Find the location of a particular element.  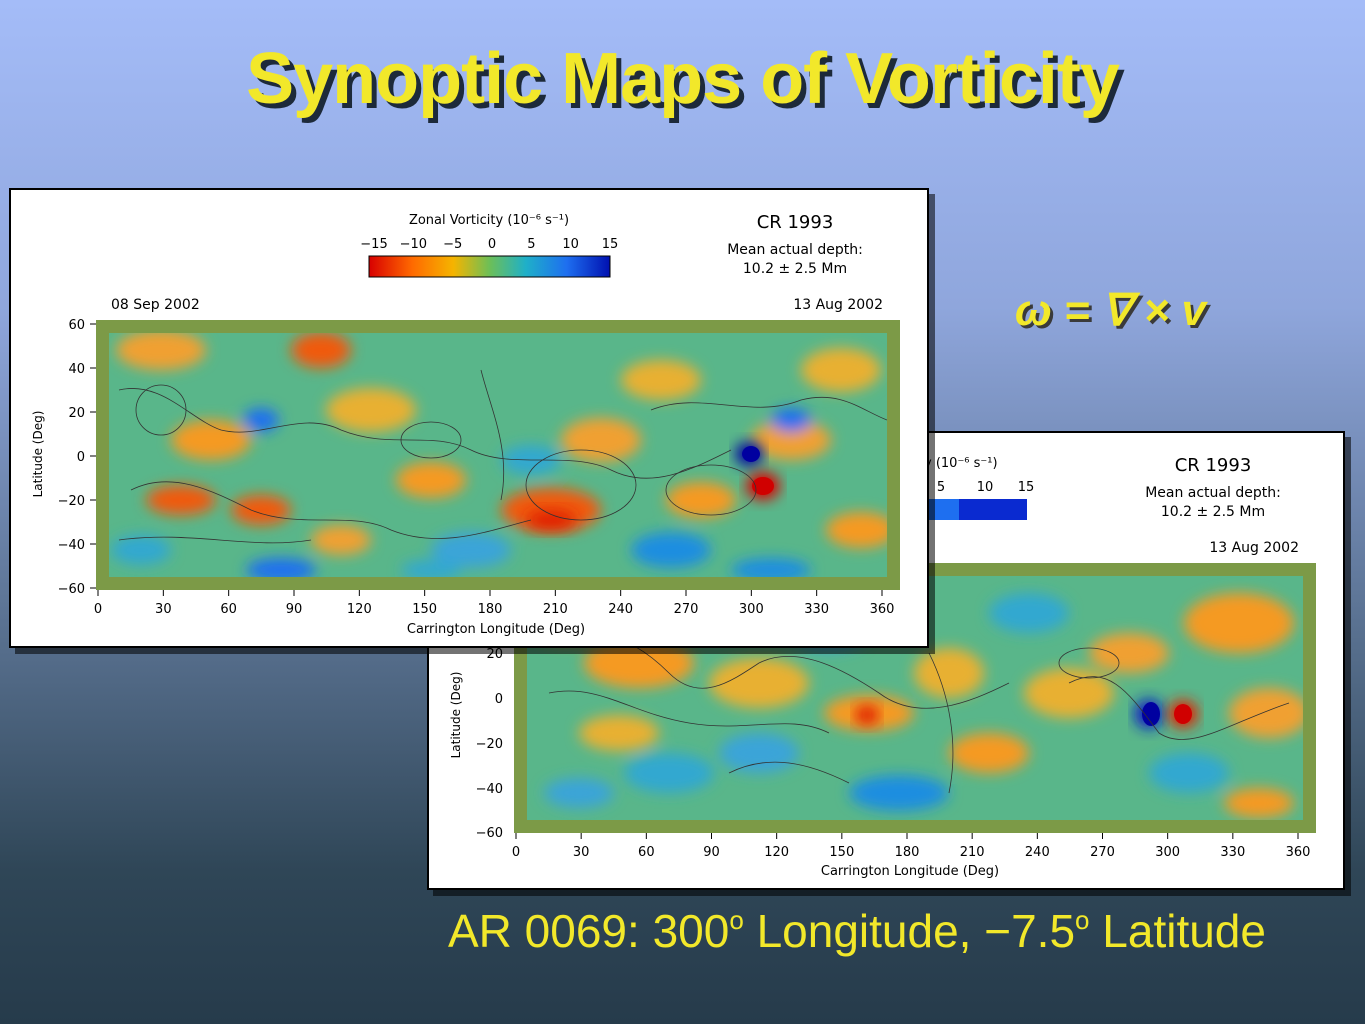

vorticity-field is located at coordinates (498, 455).